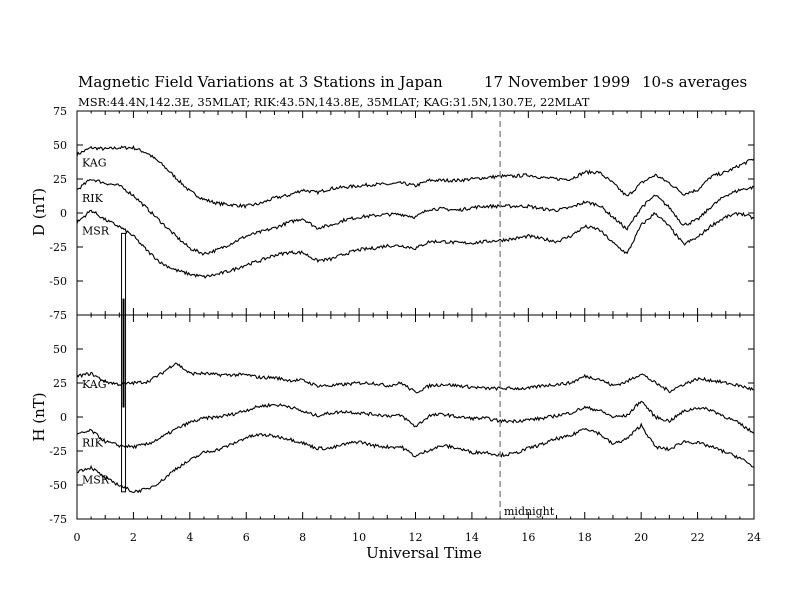 Image resolution: width=792 pixels, height=612 pixels. Describe the element at coordinates (60, 179) in the screenshot. I see `top-y-tick-label: 25` at that location.